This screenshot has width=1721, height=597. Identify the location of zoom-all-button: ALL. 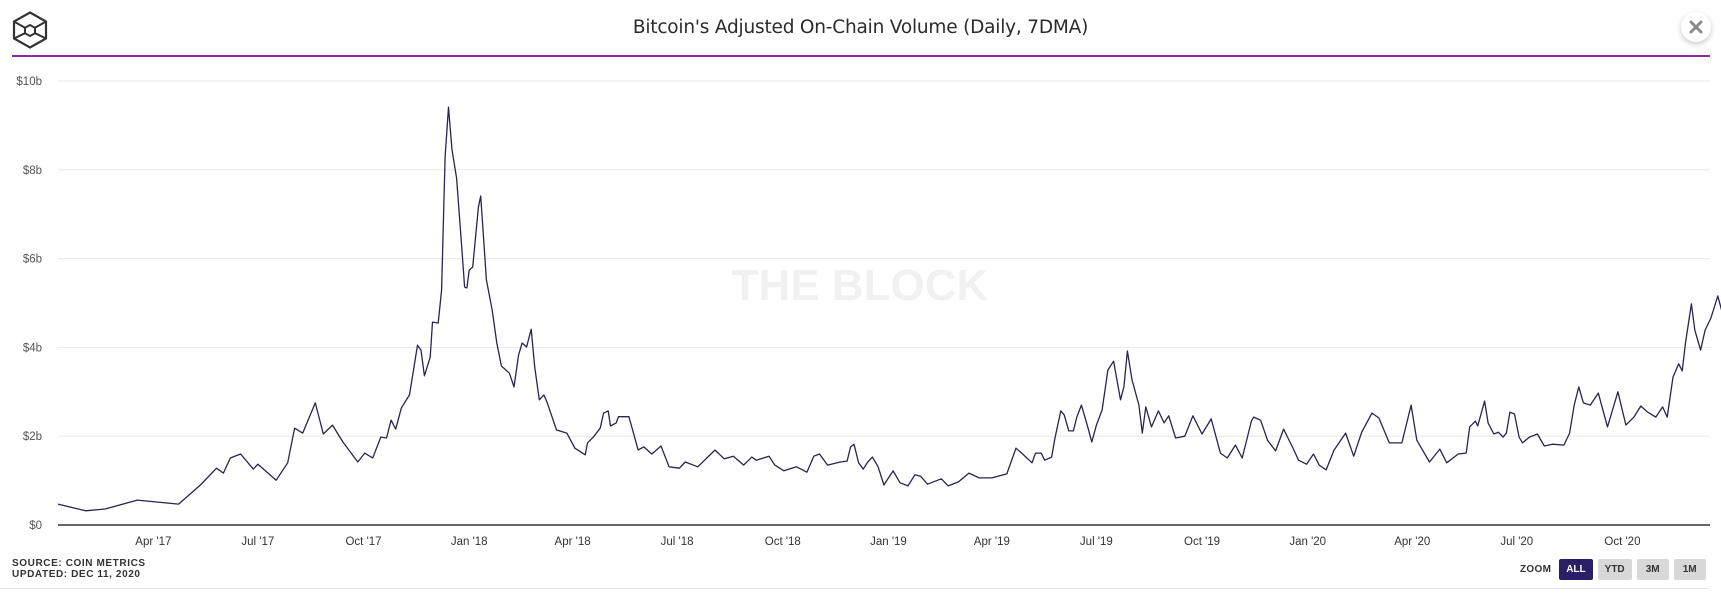
(1576, 569).